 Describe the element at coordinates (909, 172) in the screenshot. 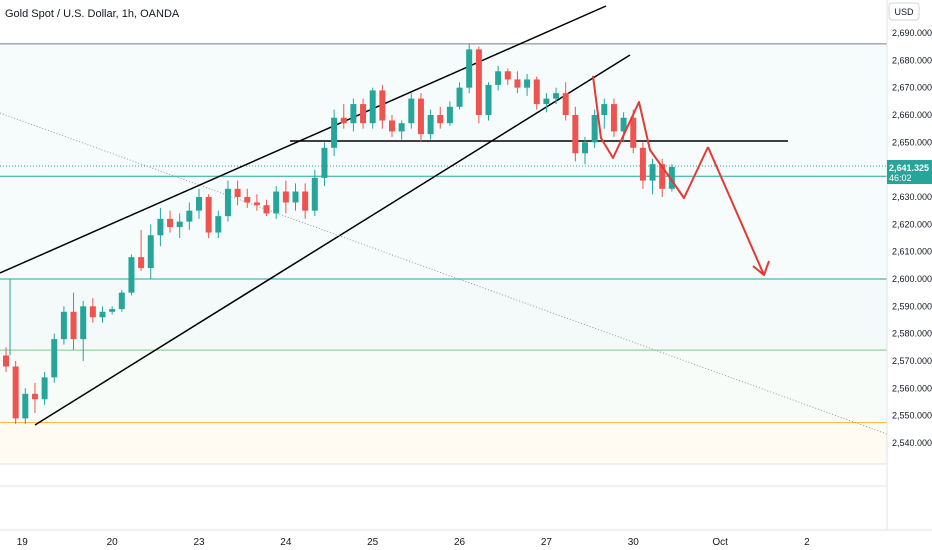

I see `last-price-label: 2,641.325 46:02` at that location.